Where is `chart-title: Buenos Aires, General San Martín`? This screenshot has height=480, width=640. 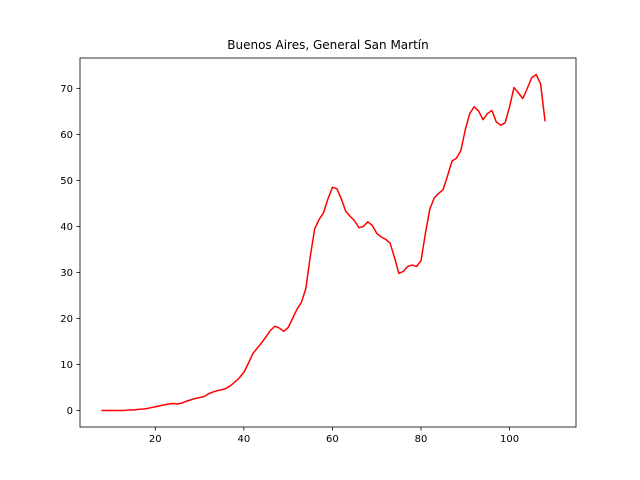 chart-title: Buenos Aires, General San Martín is located at coordinates (328, 45).